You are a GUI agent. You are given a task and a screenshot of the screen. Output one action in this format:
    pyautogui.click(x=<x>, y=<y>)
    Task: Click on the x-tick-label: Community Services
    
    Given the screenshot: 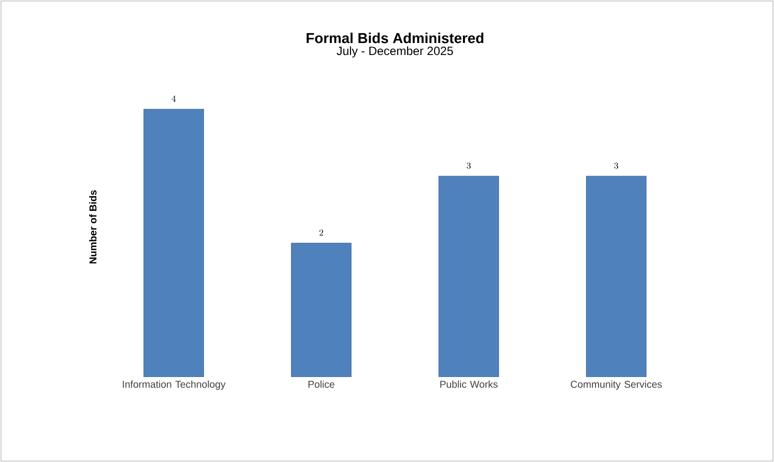 What is the action you would take?
    pyautogui.click(x=616, y=385)
    